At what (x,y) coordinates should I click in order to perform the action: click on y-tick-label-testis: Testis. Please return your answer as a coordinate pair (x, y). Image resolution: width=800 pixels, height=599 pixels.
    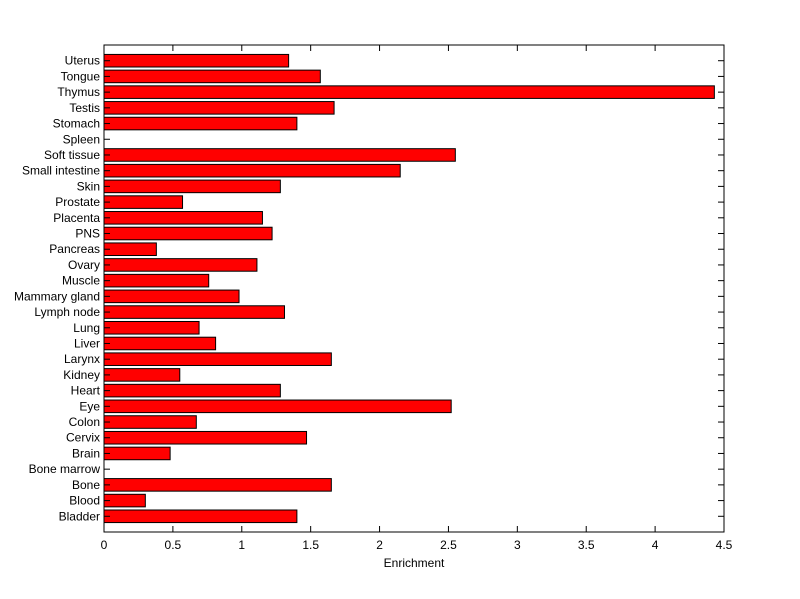
    Looking at the image, I should click on (84, 108).